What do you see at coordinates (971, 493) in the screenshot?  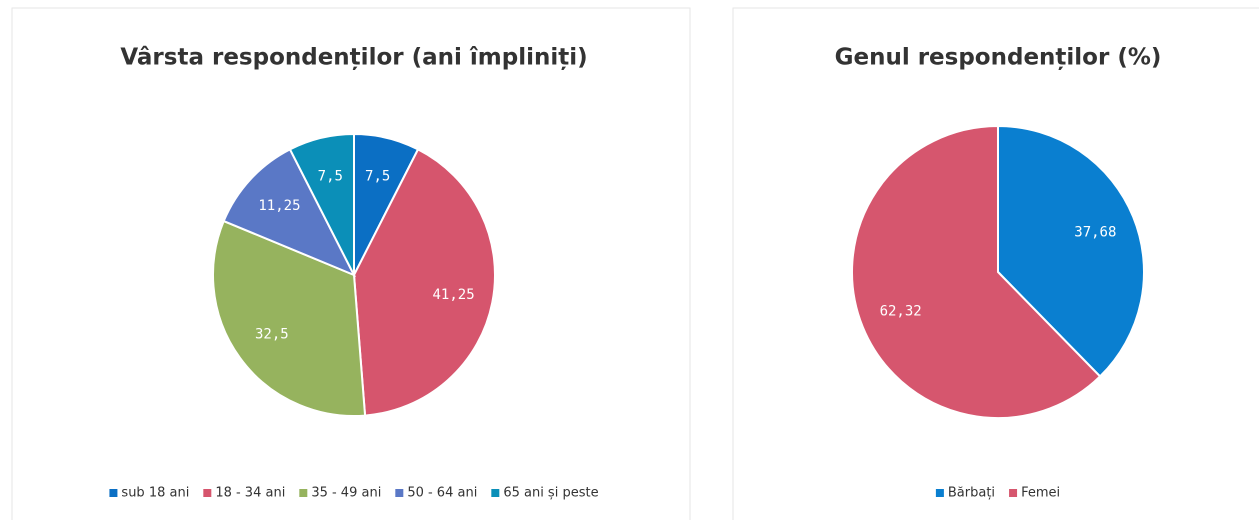 I see `legend-label: Bărbați` at bounding box center [971, 493].